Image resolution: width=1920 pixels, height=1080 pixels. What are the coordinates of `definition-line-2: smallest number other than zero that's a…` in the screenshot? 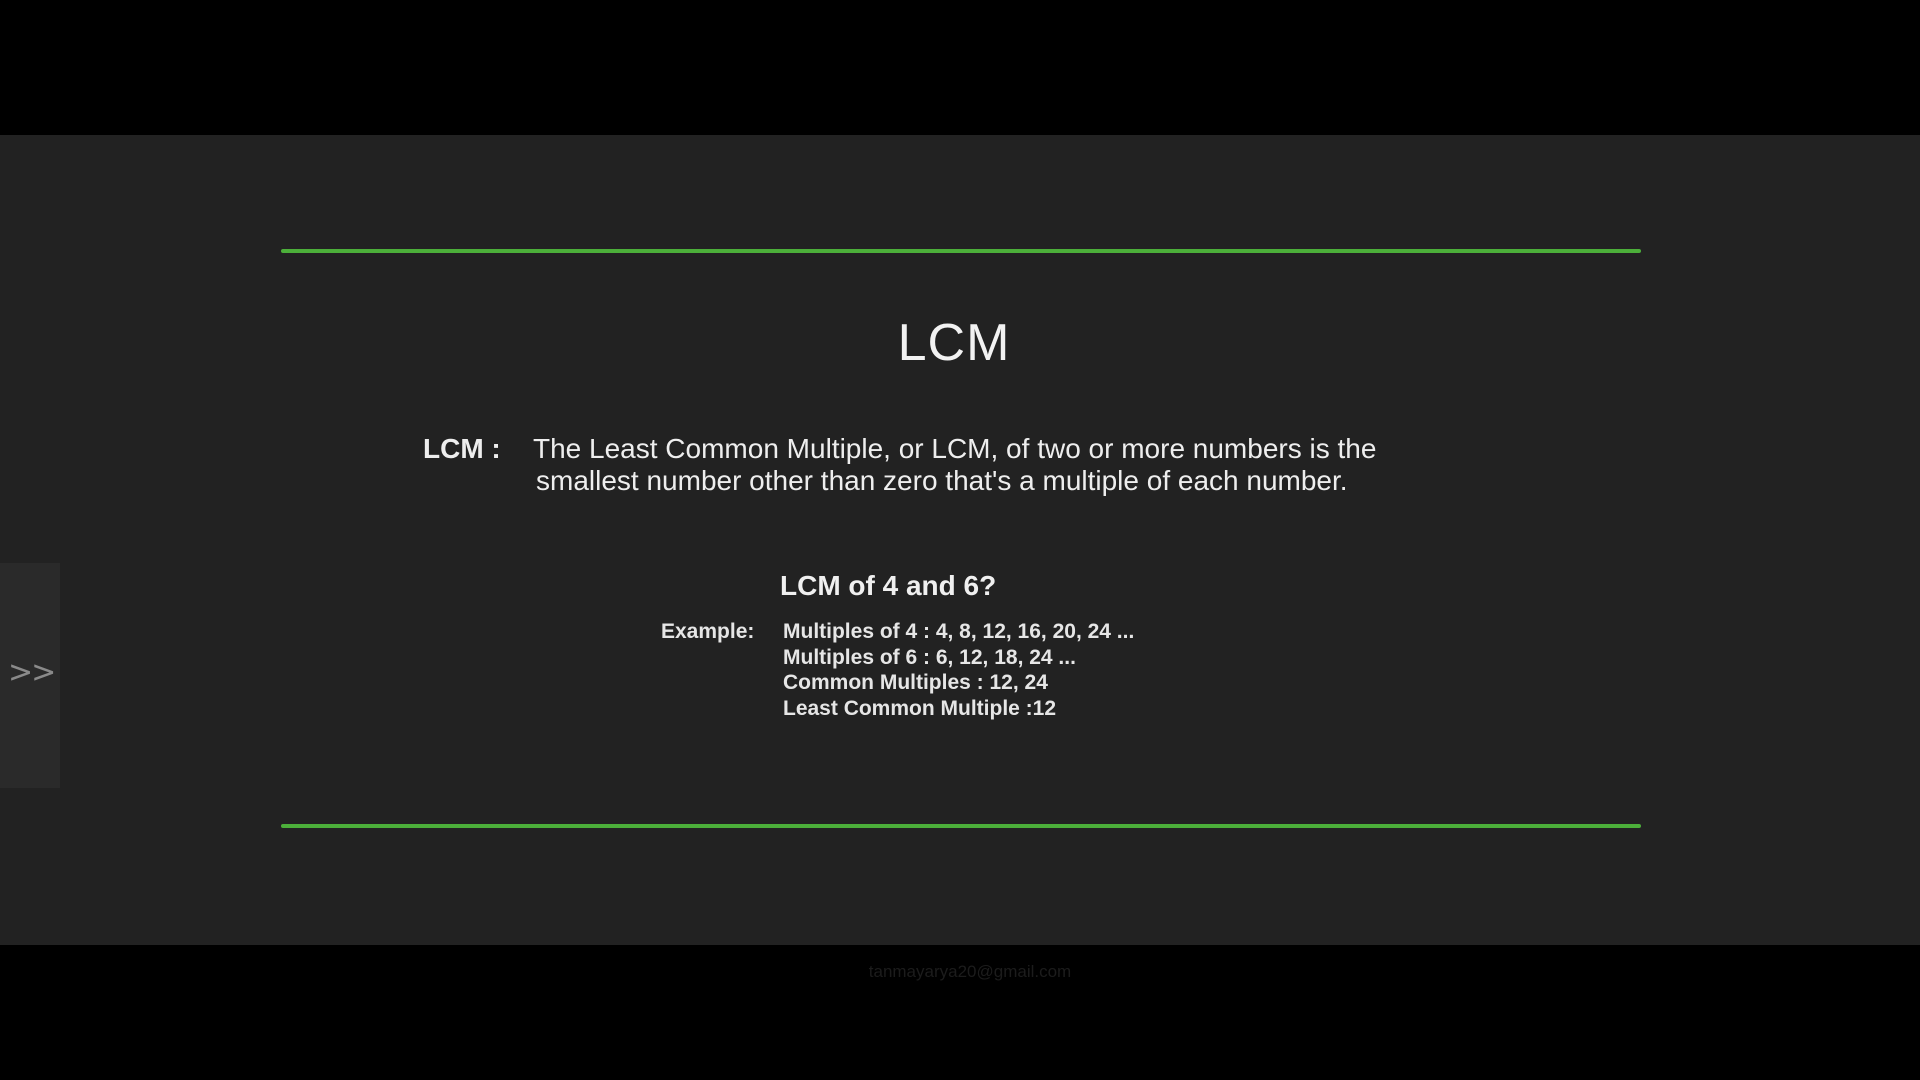 It's located at (942, 480).